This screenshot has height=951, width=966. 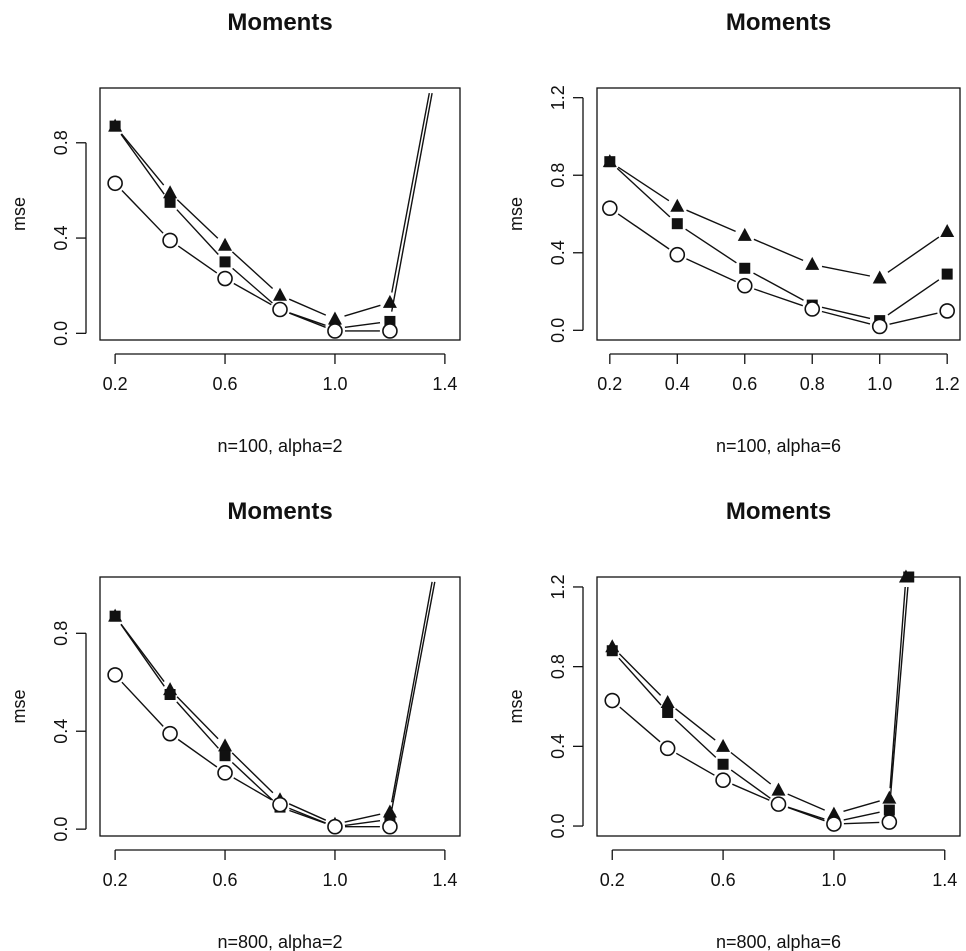 I want to click on x-tick-label: 0.6, so click(x=723, y=880).